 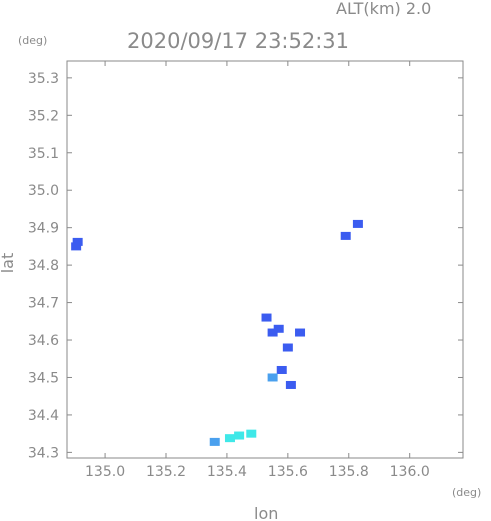 I want to click on y-tick-label: 34.6, so click(x=43, y=341).